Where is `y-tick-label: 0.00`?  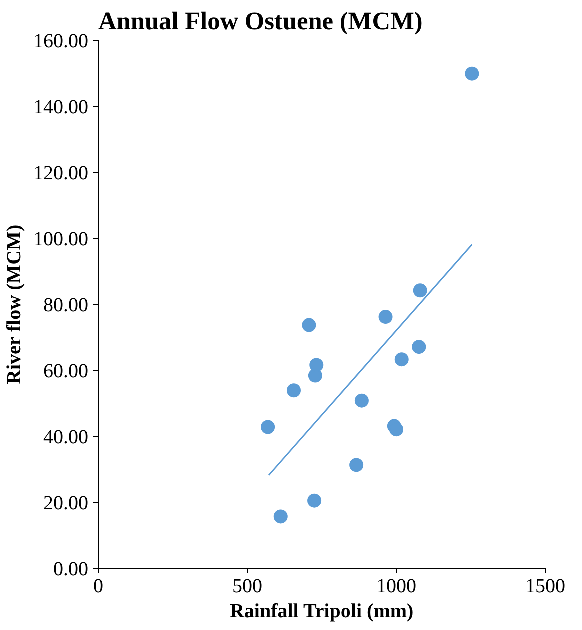
y-tick-label: 0.00 is located at coordinates (71, 569).